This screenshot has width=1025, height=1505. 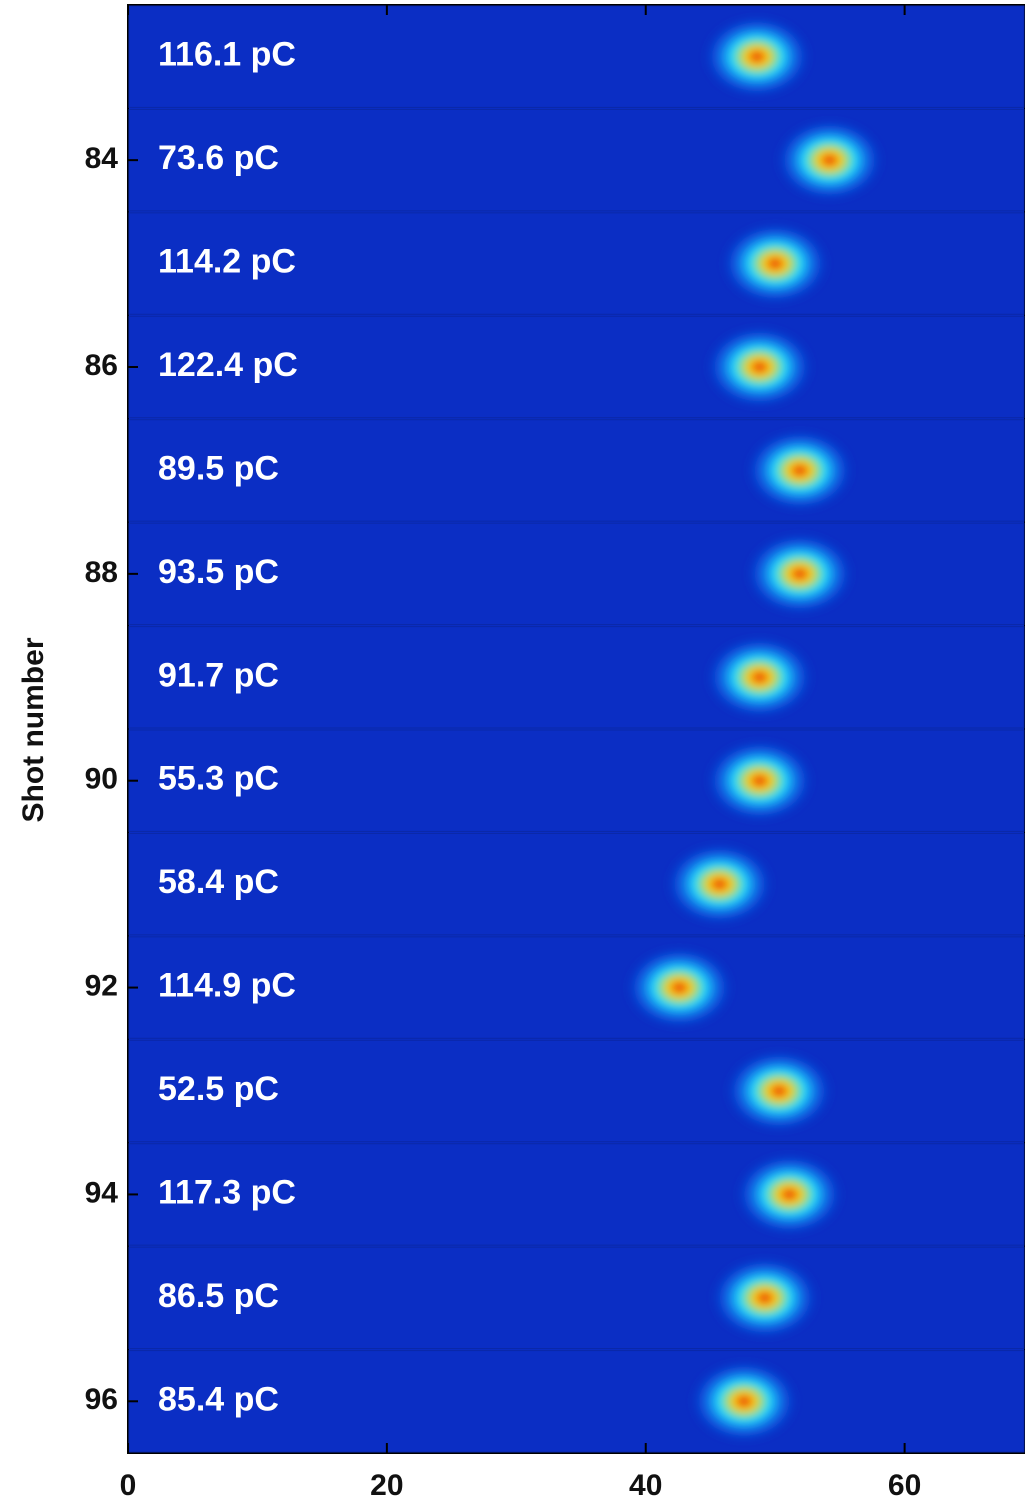 What do you see at coordinates (101, 365) in the screenshot?
I see `y-tick-label: 86` at bounding box center [101, 365].